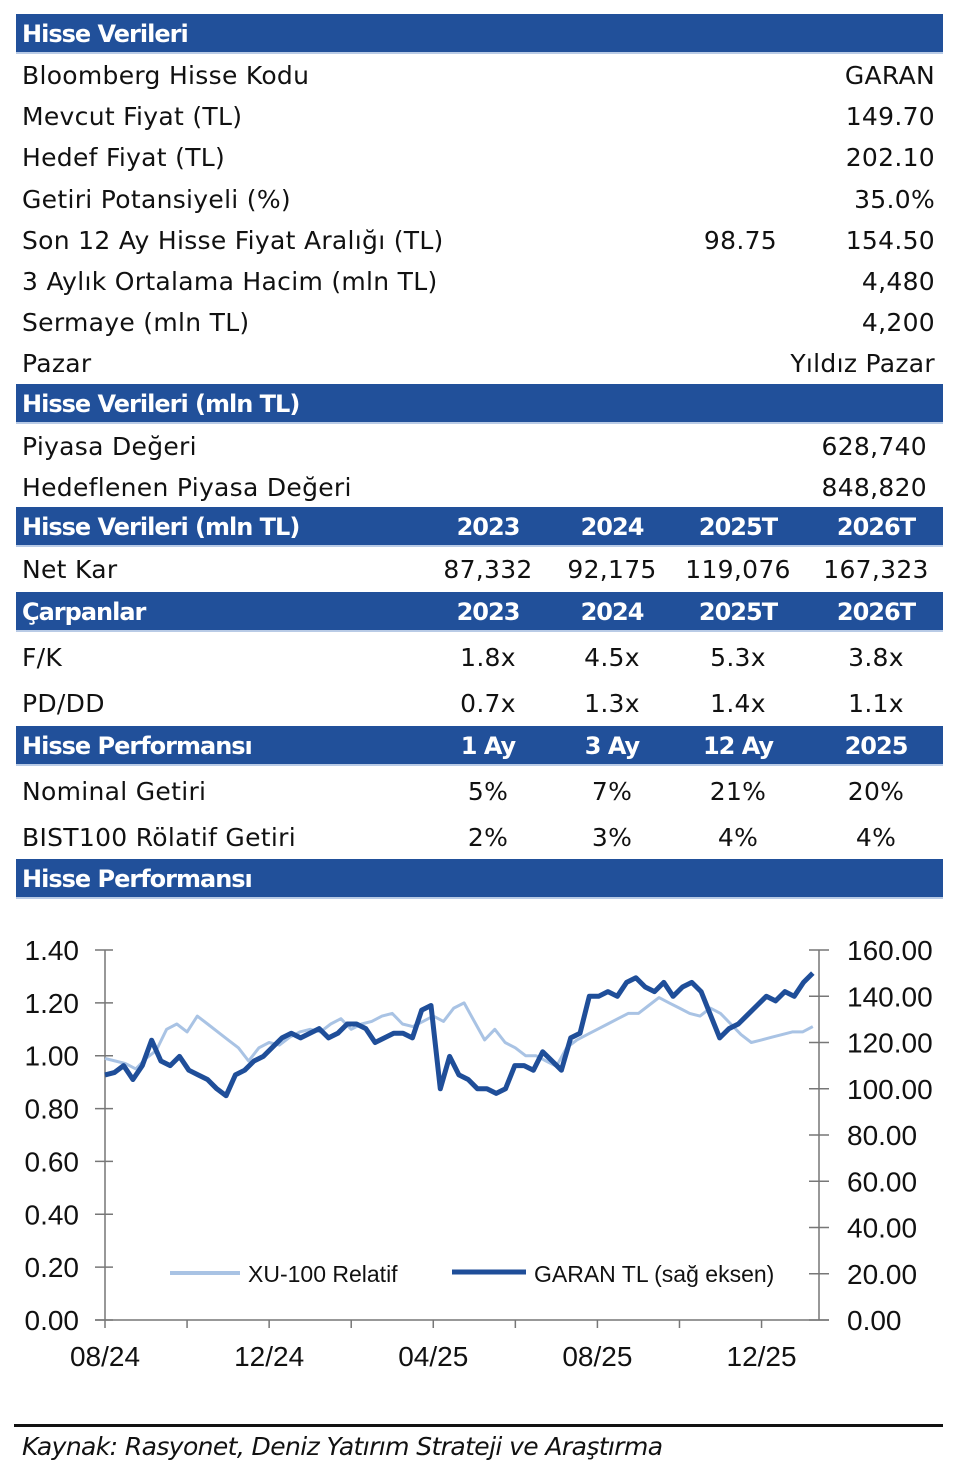 Image resolution: width=960 pixels, height=1476 pixels. What do you see at coordinates (488, 569) in the screenshot?
I see `cell-value: 87,332` at bounding box center [488, 569].